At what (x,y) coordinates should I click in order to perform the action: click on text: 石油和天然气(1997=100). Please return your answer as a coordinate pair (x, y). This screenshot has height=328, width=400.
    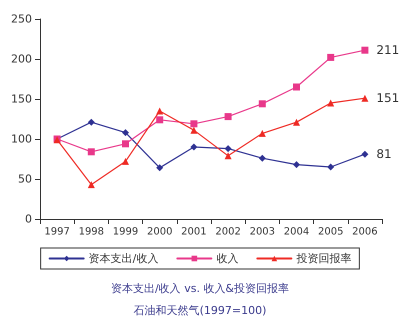
    Looking at the image, I should click on (200, 310).